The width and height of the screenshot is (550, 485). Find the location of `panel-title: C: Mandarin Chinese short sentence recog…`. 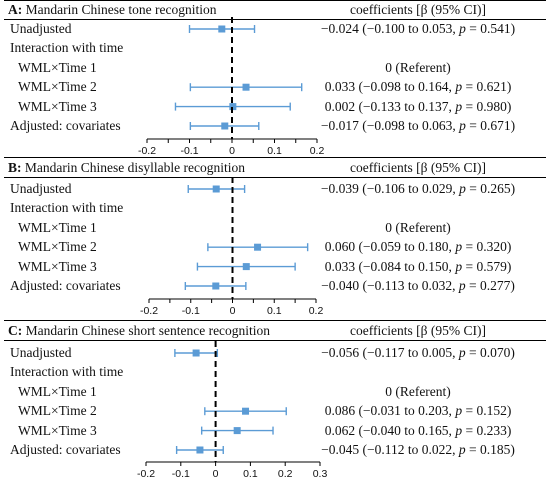

panel-title: C: Mandarin Chinese short sentence recog… is located at coordinates (139, 331).